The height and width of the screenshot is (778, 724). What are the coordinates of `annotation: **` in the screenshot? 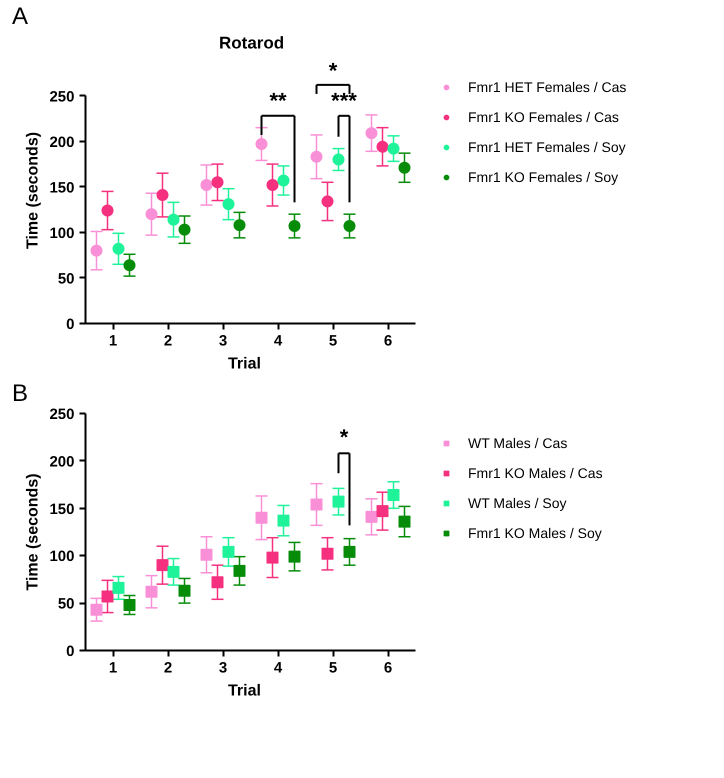 It's located at (278, 101).